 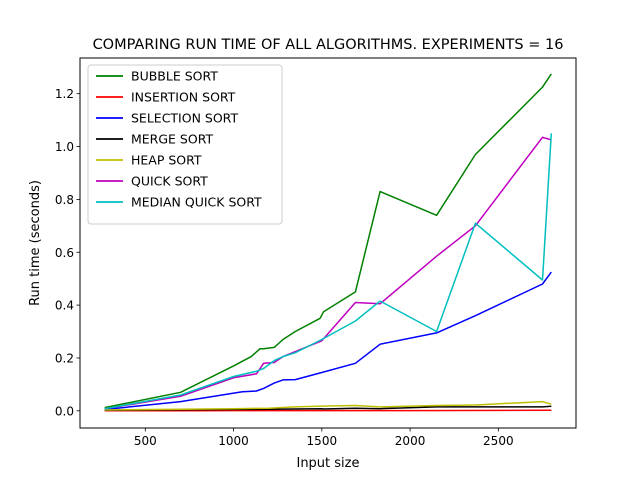 I want to click on x-tick-label: 1000, so click(x=233, y=441).